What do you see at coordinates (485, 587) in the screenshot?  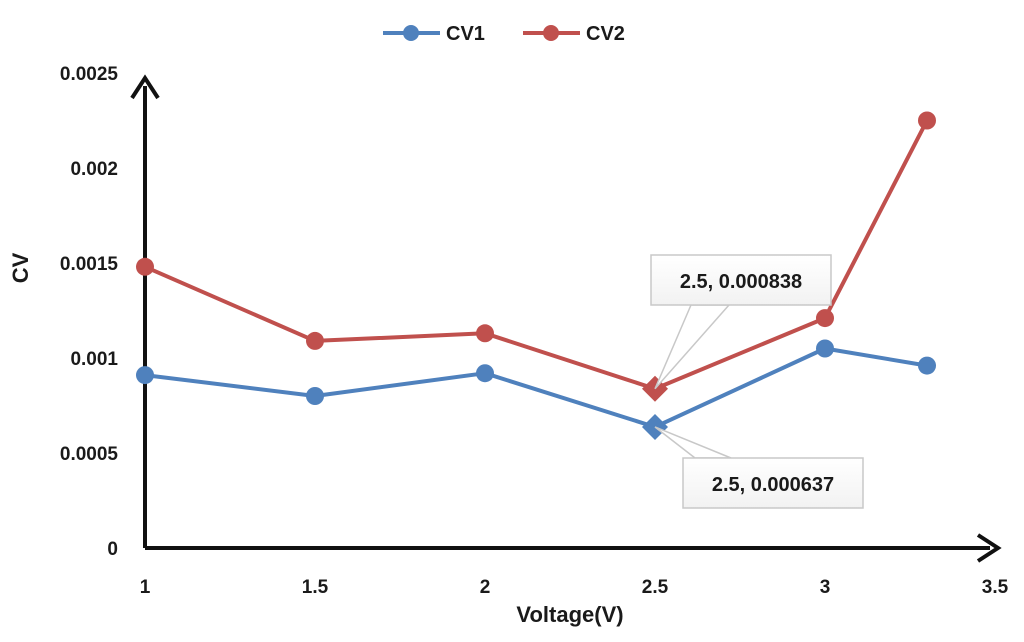 I see `x-tick-label: 2` at bounding box center [485, 587].